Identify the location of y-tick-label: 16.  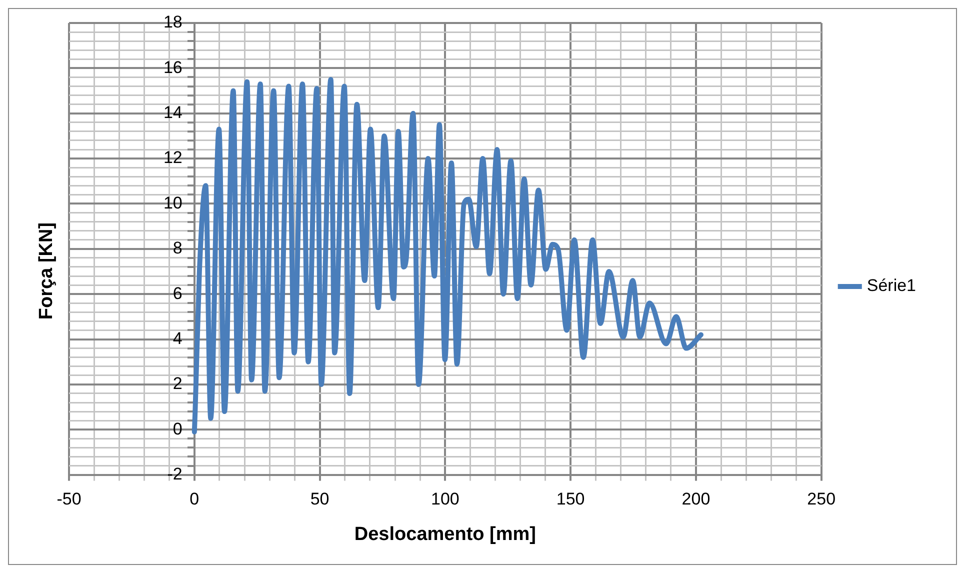
(172, 67).